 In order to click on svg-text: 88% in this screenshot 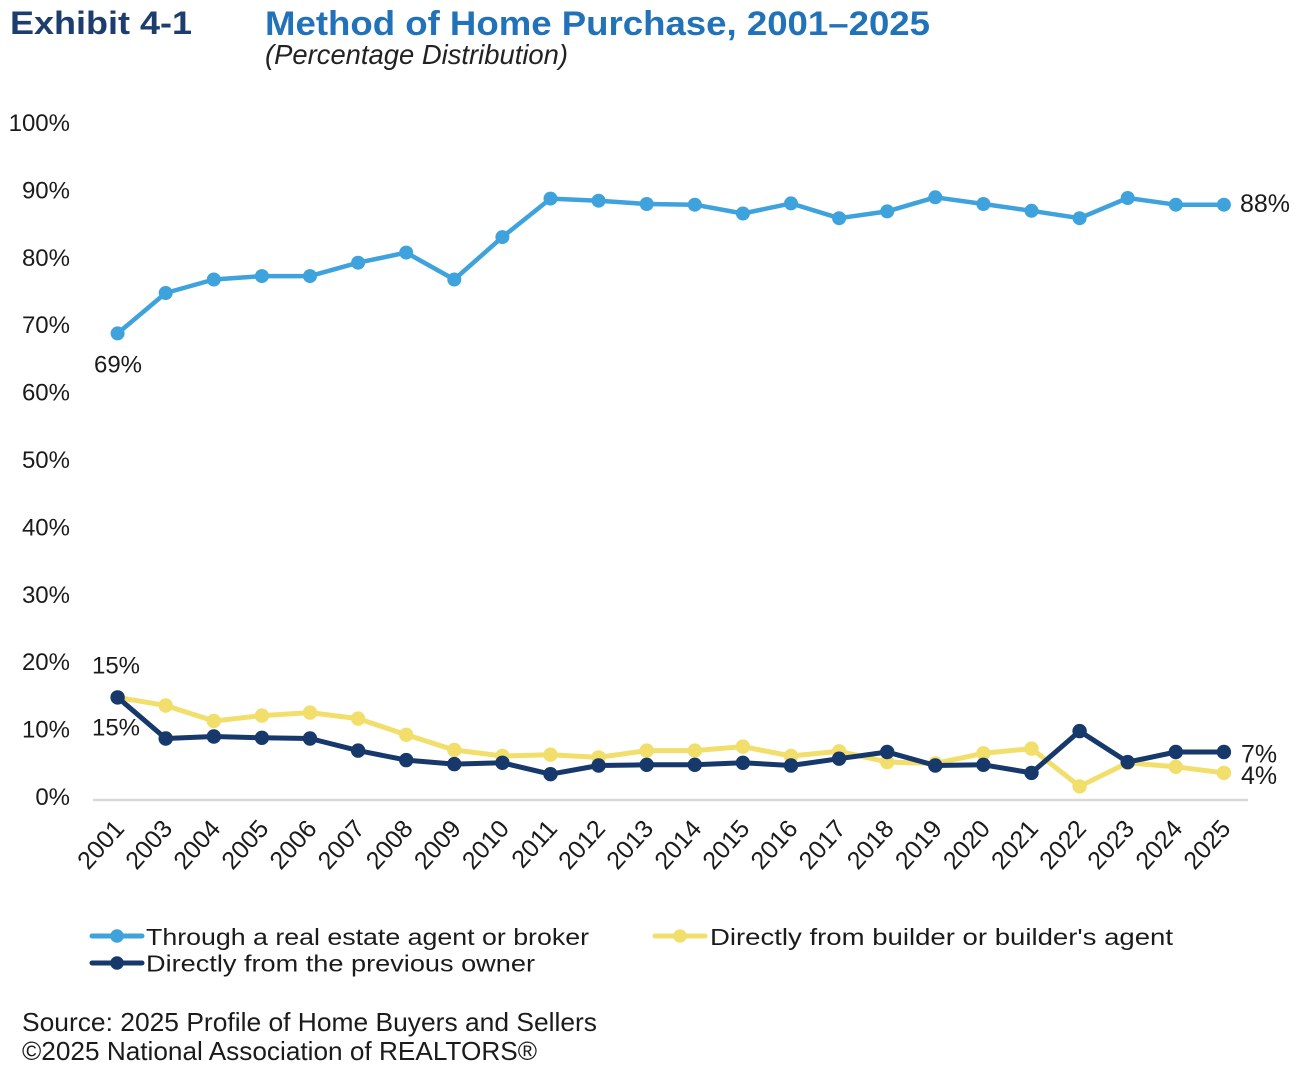, I will do `click(1265, 204)`.